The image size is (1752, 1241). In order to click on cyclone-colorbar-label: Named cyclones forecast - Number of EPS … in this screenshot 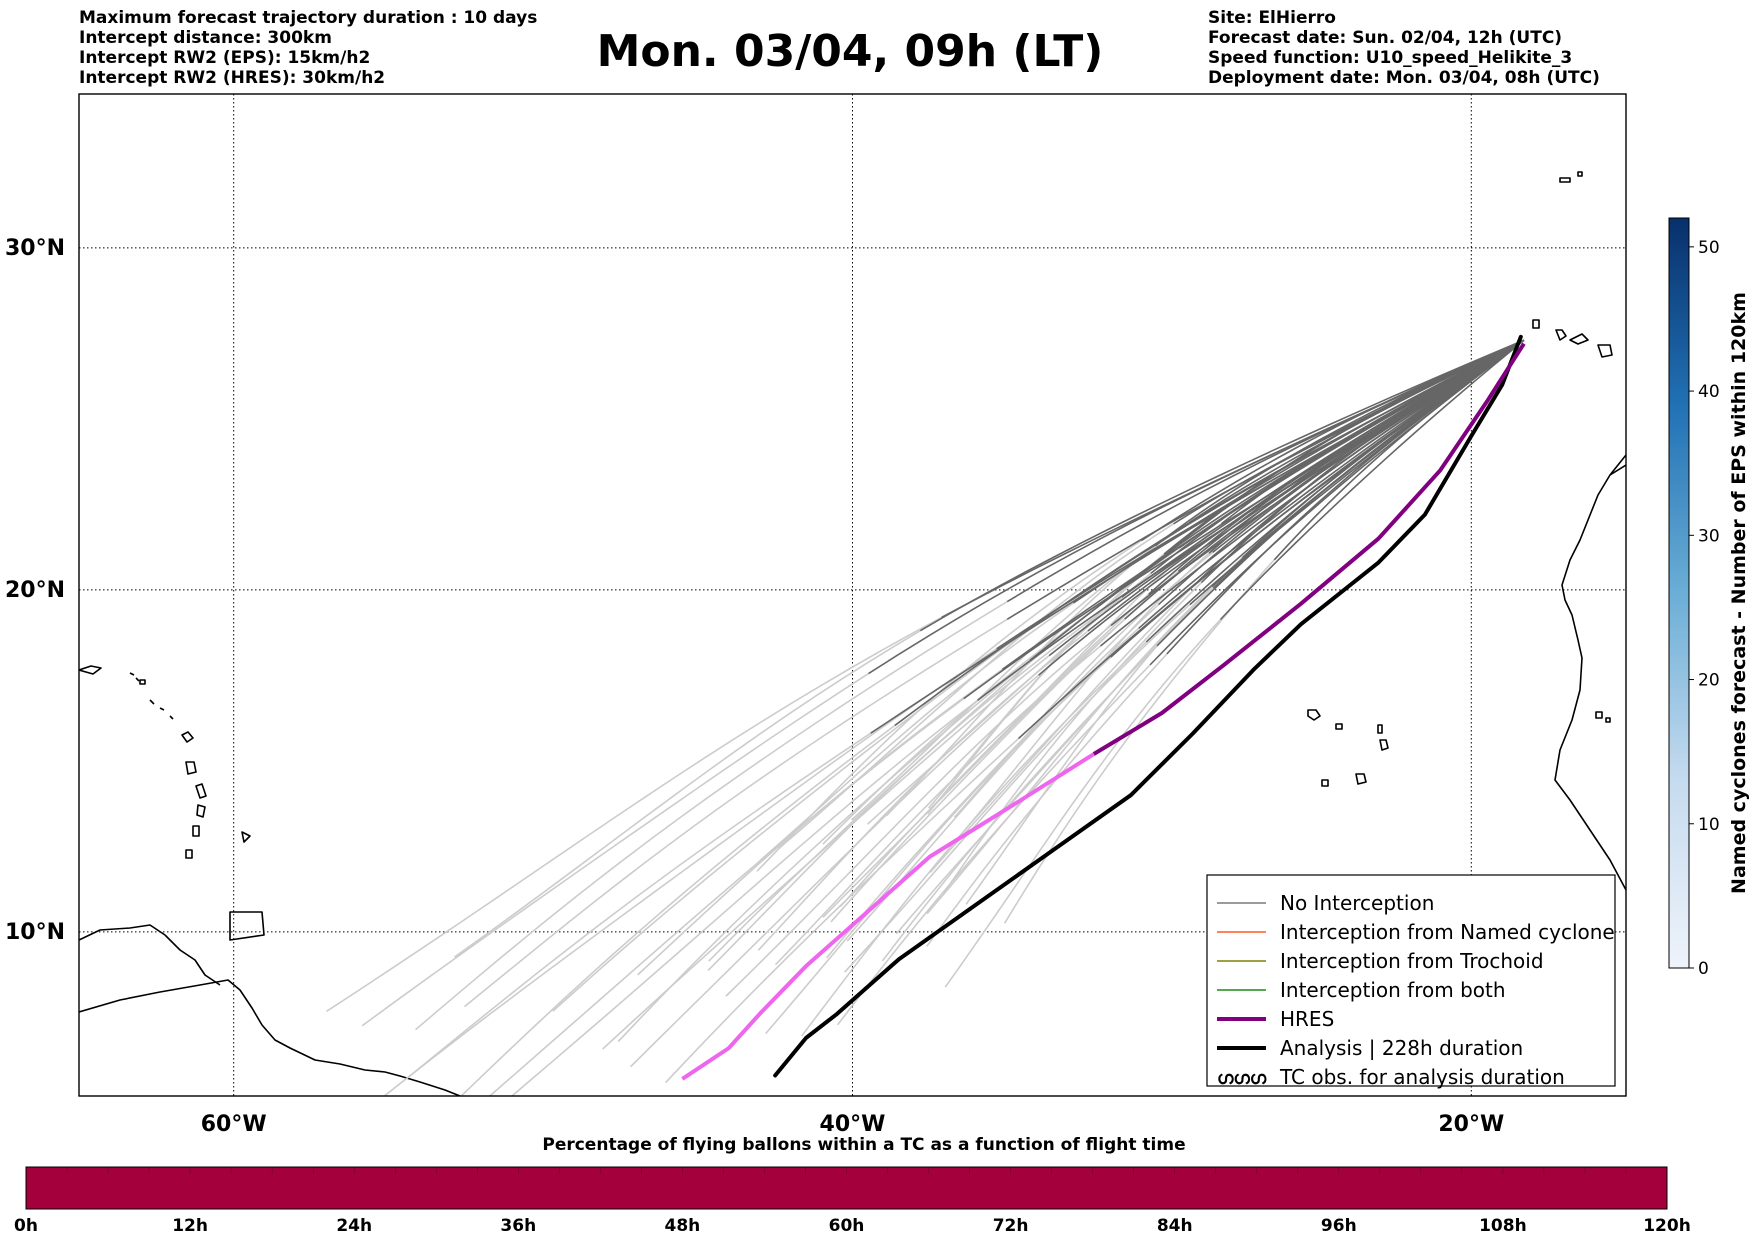, I will do `click(1739, 593)`.